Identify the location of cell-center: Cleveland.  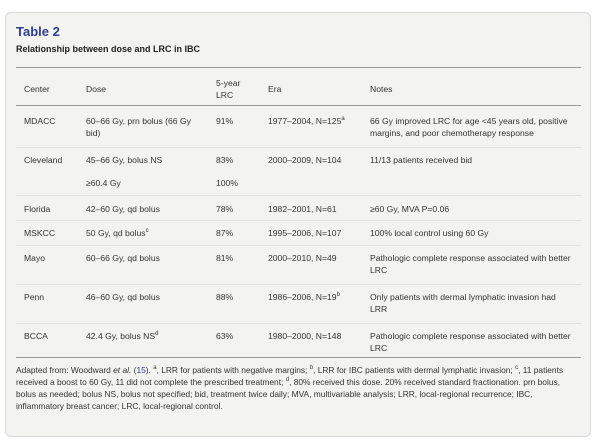
(43, 160).